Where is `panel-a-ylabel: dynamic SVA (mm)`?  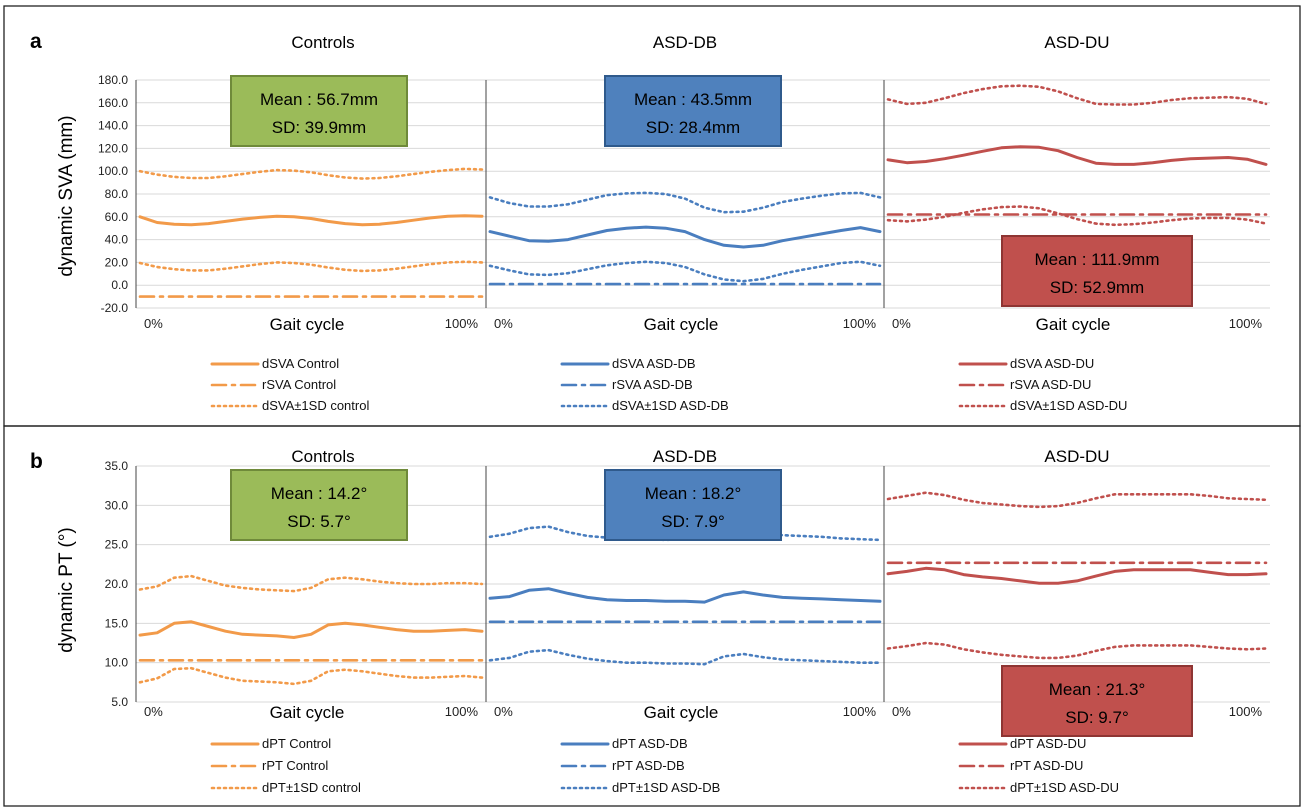 panel-a-ylabel: dynamic SVA (mm) is located at coordinates (66, 195).